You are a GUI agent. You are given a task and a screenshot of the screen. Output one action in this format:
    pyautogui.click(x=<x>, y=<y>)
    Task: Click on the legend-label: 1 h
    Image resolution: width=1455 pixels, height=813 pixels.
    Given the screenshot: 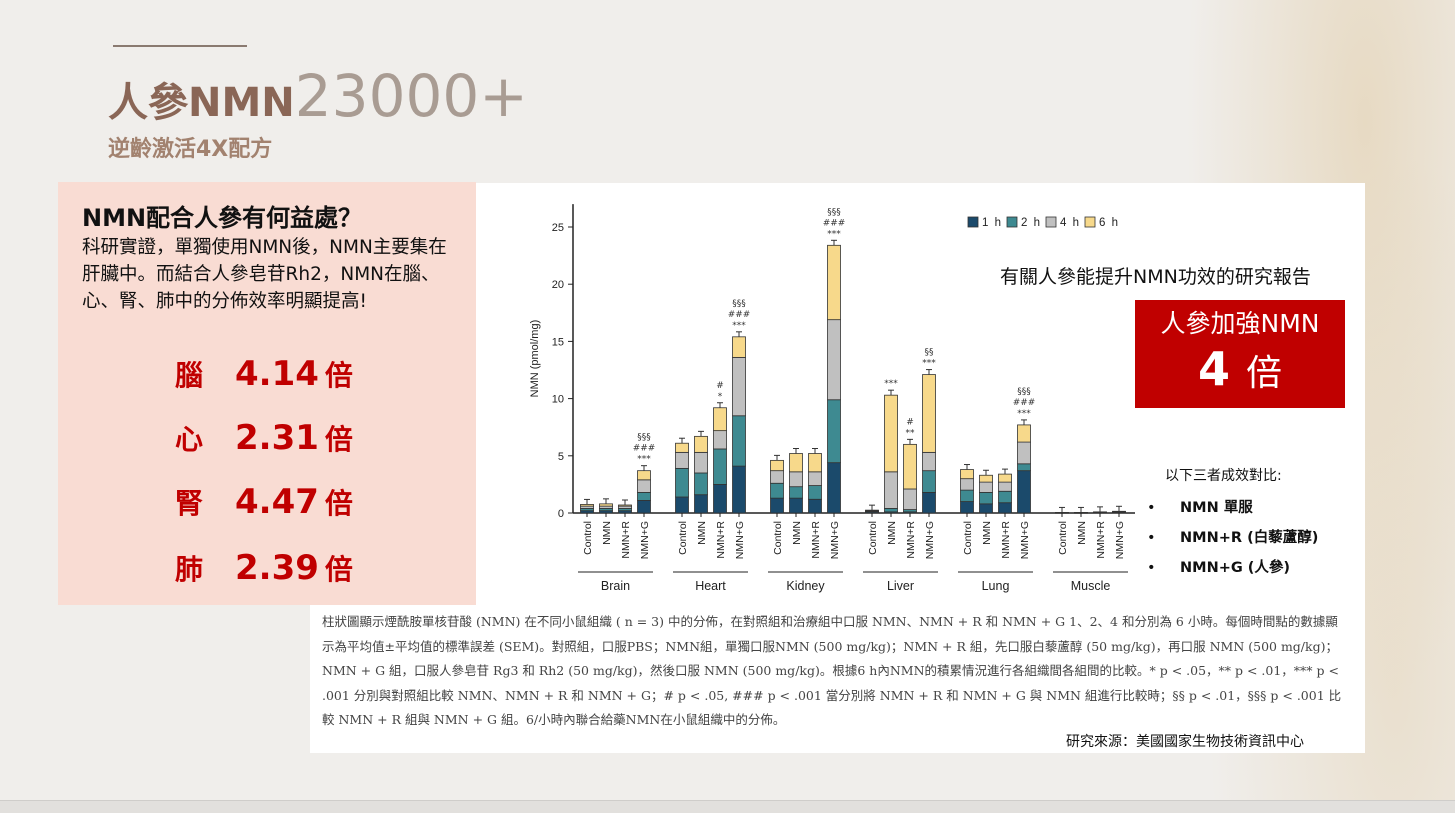 What is the action you would take?
    pyautogui.click(x=992, y=223)
    